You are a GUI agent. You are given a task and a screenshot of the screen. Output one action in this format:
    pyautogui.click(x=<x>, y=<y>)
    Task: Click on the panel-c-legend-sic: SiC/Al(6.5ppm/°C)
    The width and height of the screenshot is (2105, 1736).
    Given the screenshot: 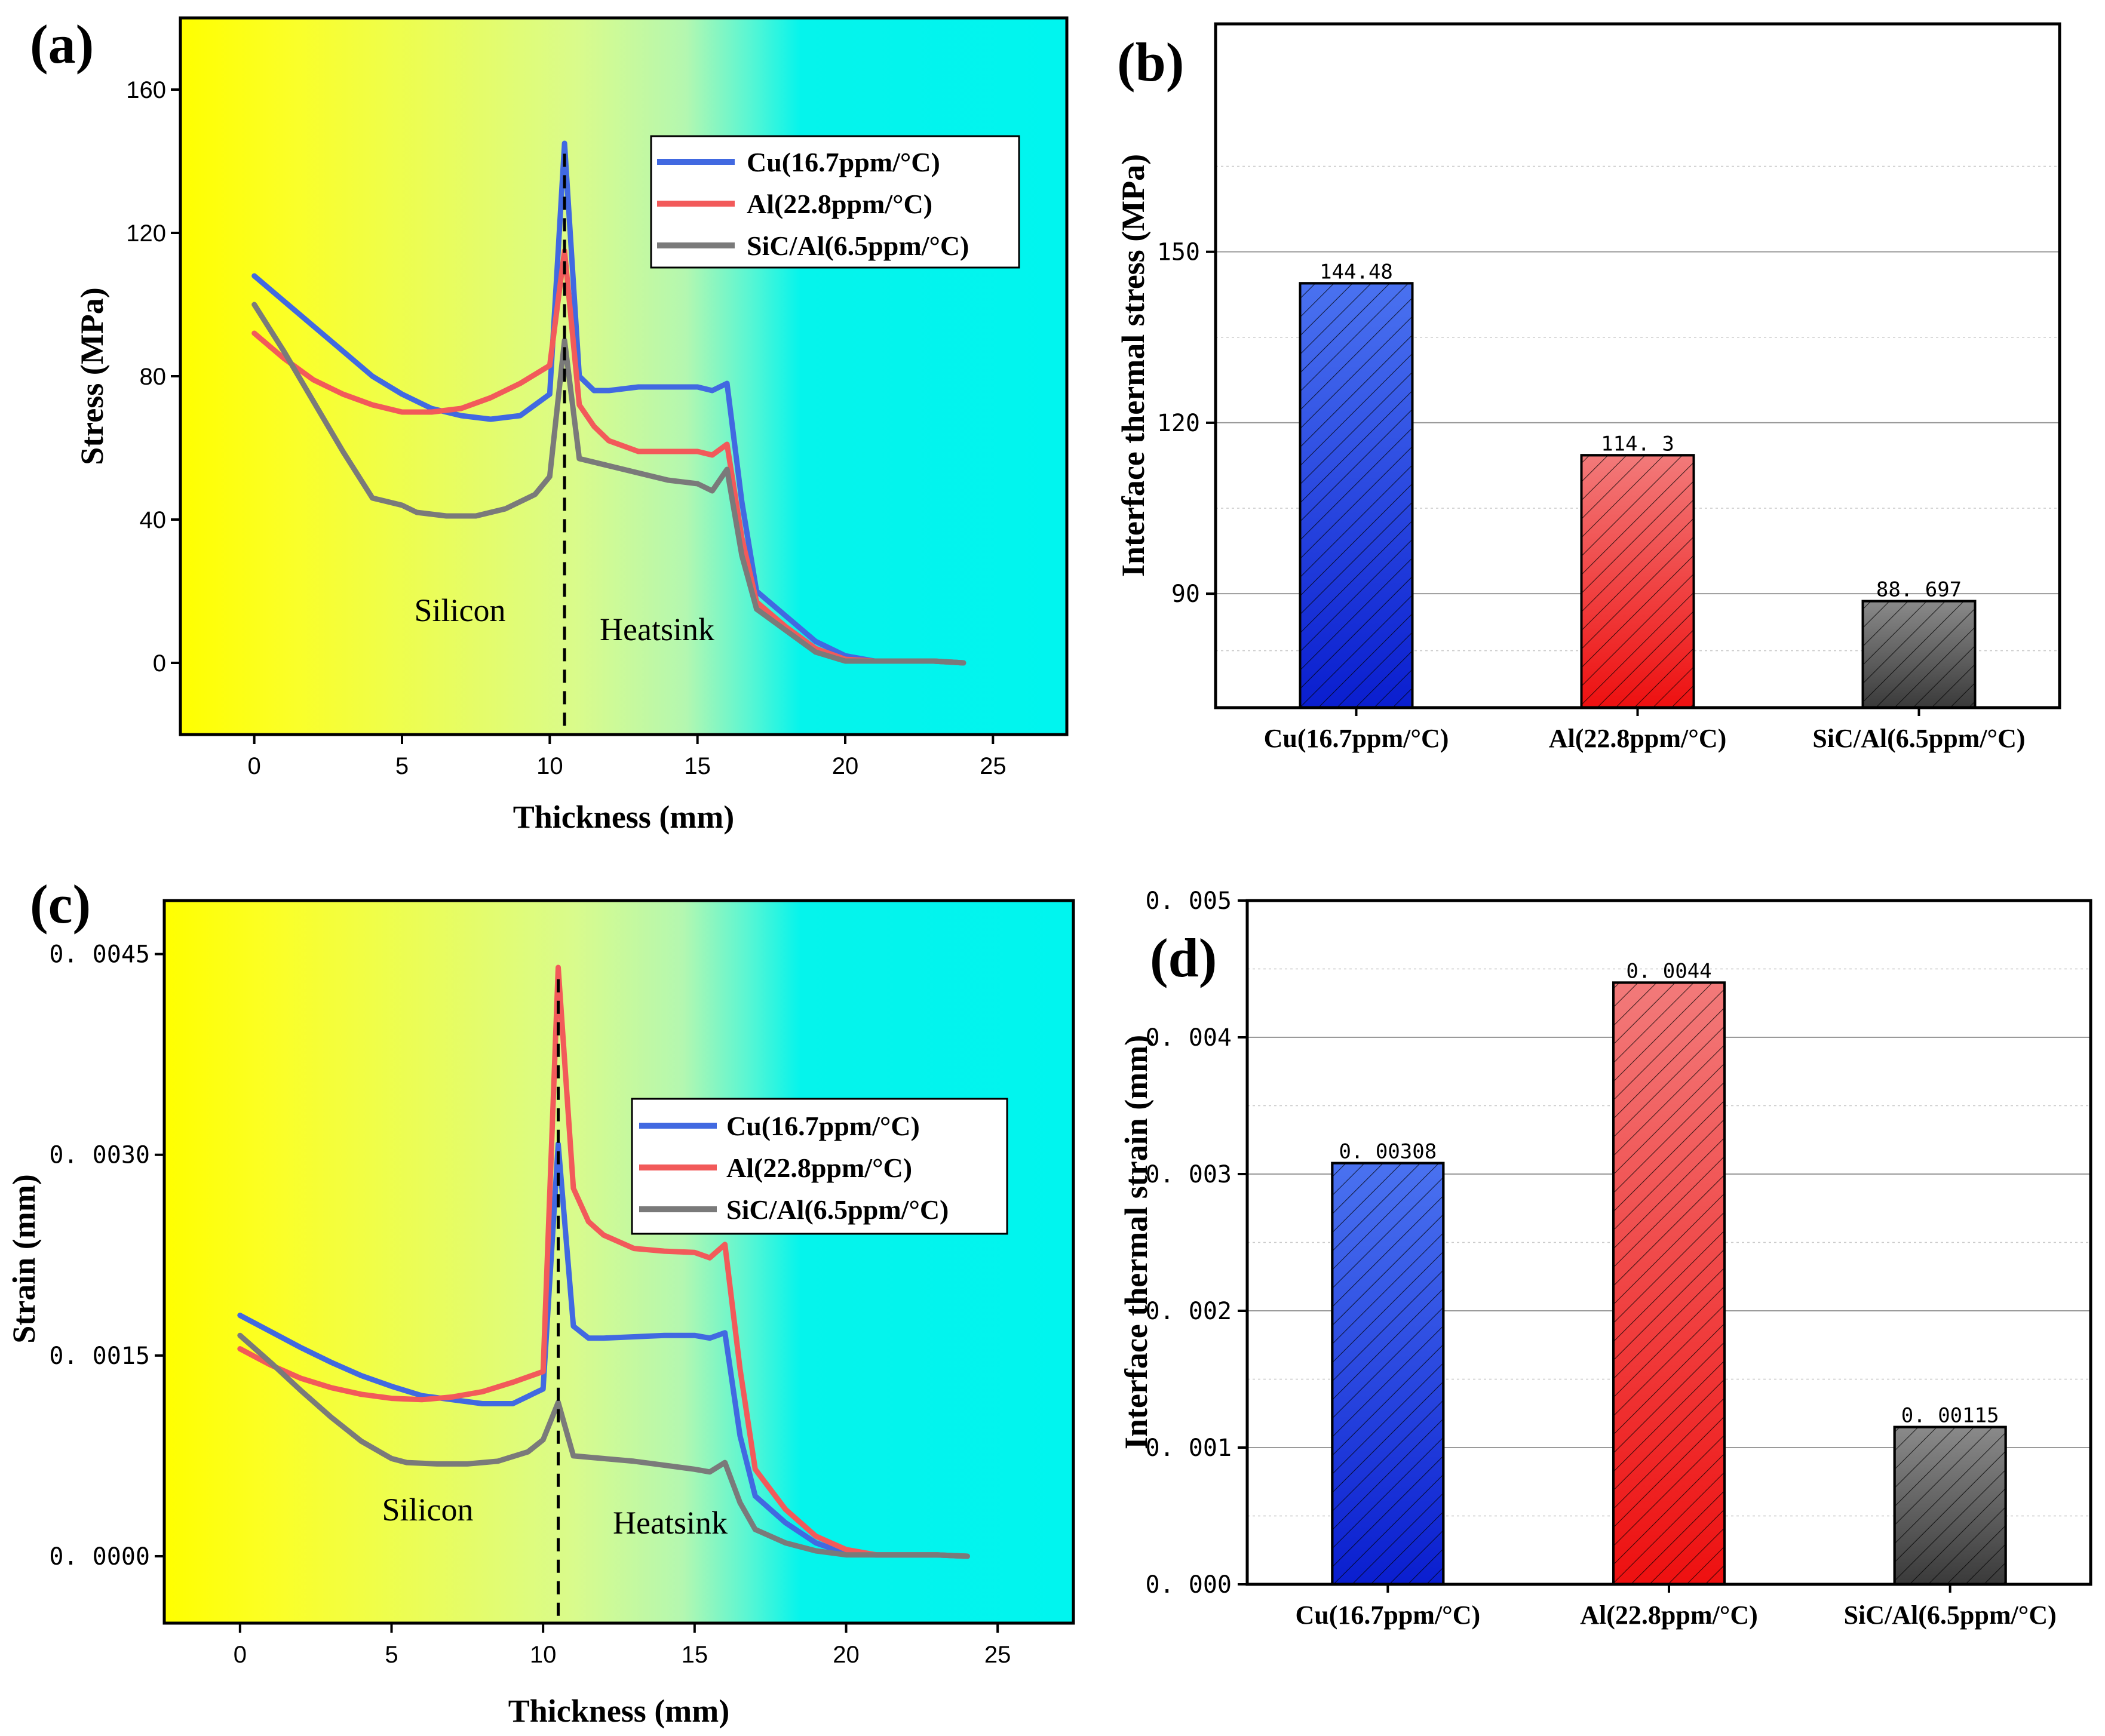 What is the action you would take?
    pyautogui.click(x=838, y=1209)
    